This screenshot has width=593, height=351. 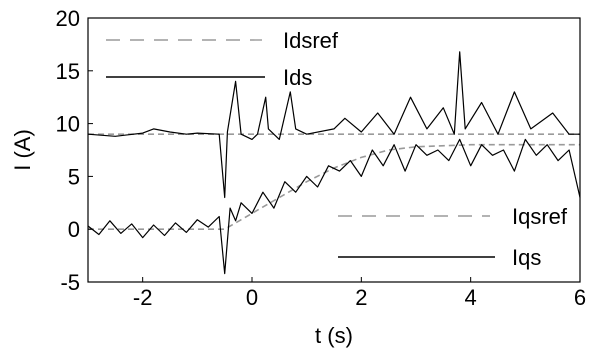 I want to click on legend-label-idsref: Idsref, so click(x=311, y=40).